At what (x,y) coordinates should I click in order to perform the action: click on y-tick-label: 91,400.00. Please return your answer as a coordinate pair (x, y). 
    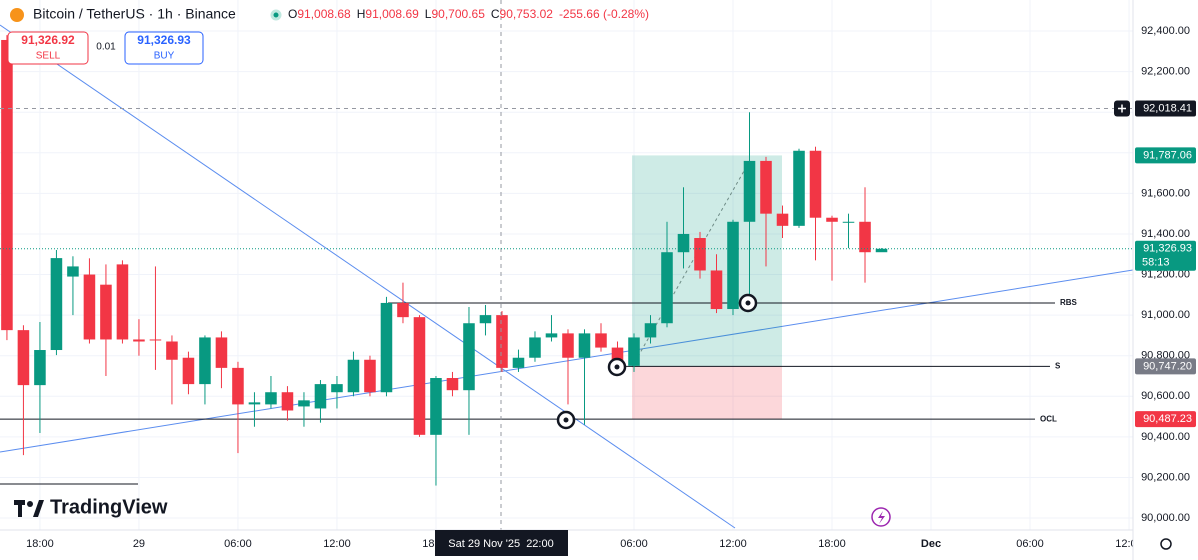
    Looking at the image, I should click on (1165, 234).